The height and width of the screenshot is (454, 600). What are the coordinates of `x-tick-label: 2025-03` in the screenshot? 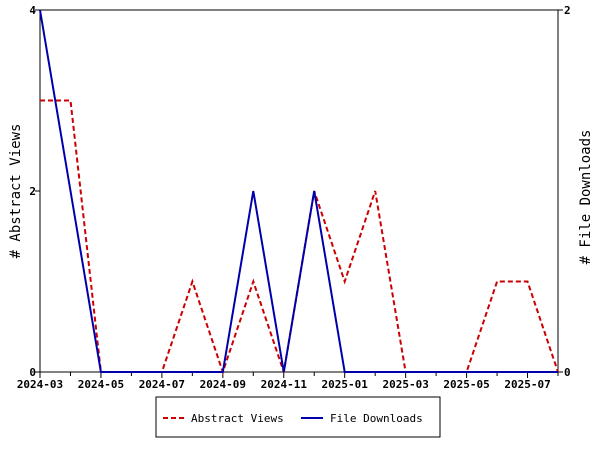 It's located at (405, 384).